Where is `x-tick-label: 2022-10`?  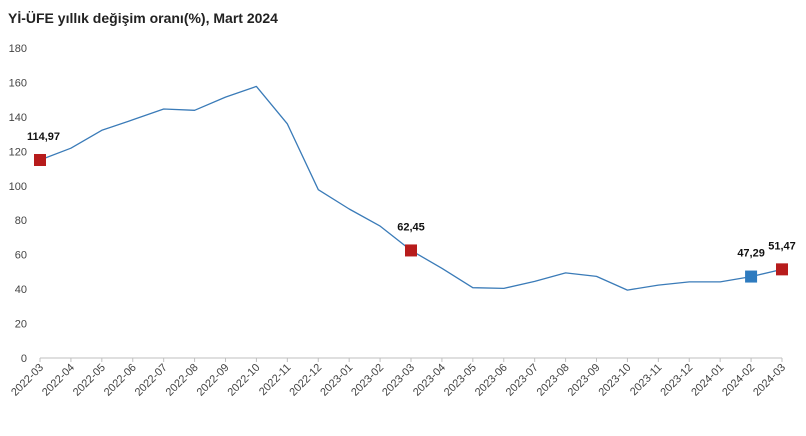 x-tick-label: 2022-10 is located at coordinates (244, 380).